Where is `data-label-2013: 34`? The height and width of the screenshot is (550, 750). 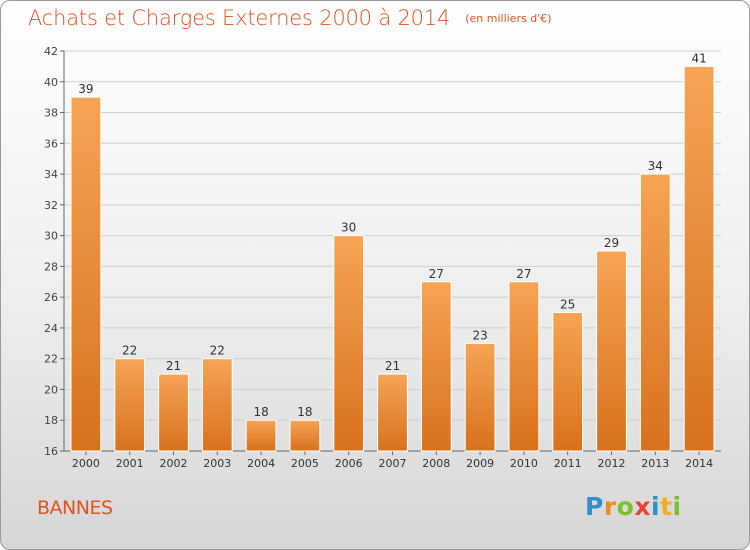 data-label-2013: 34 is located at coordinates (655, 166).